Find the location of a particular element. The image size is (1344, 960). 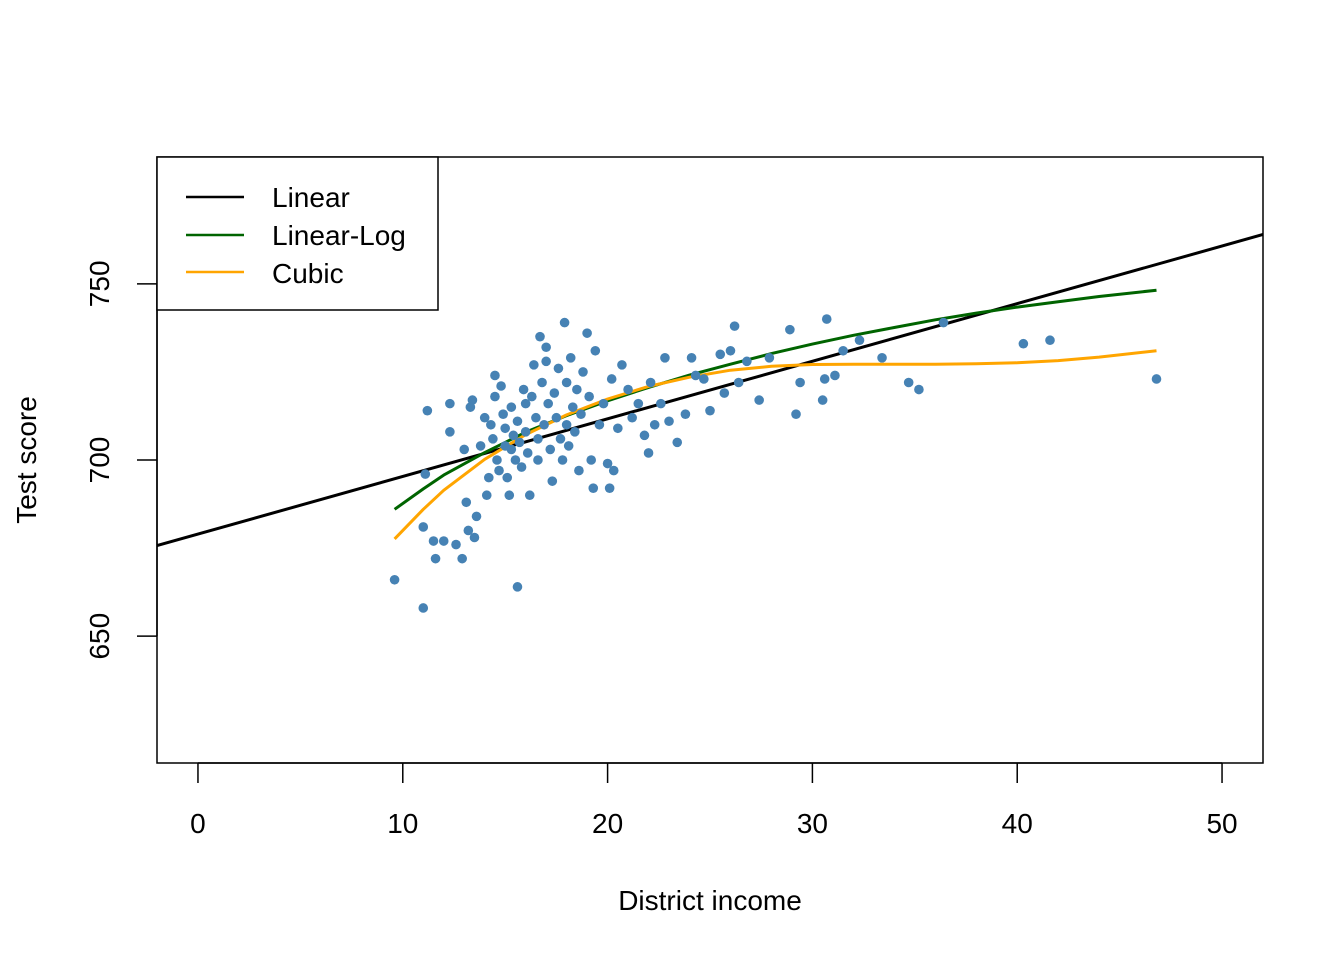

x-tick-label: 40 is located at coordinates (1017, 823).